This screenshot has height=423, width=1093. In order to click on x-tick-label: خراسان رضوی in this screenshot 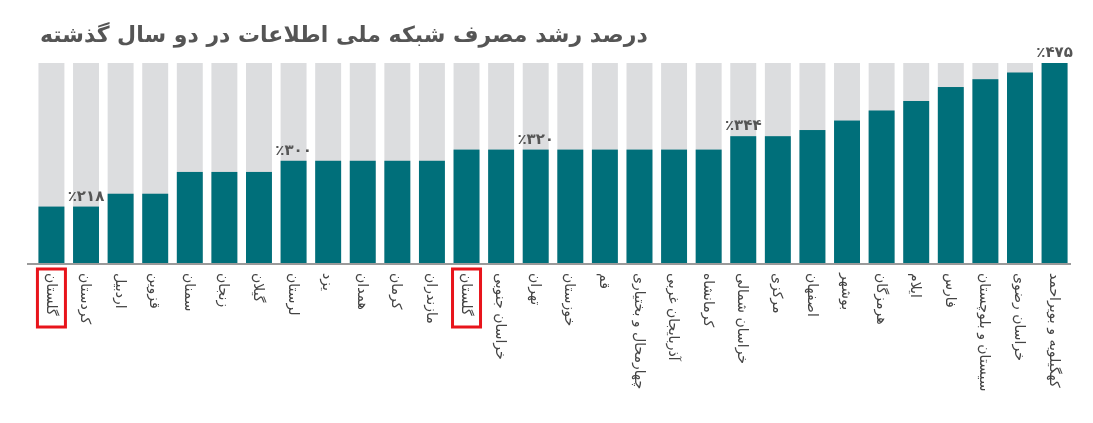, I will do `click(1020, 317)`.